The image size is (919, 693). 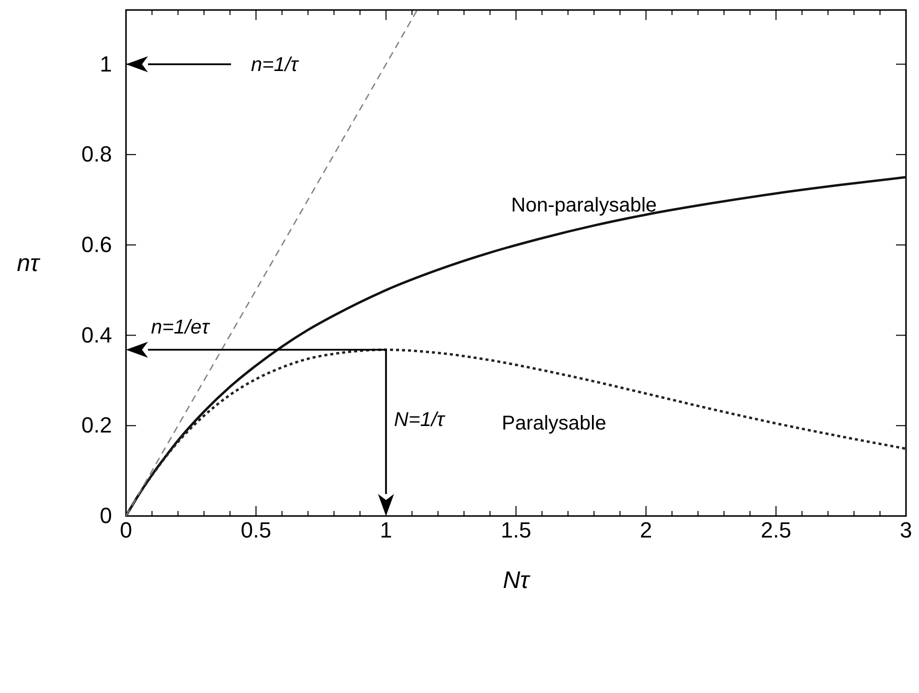 What do you see at coordinates (275, 65) in the screenshot?
I see `ref-line-label: n=1/τ` at bounding box center [275, 65].